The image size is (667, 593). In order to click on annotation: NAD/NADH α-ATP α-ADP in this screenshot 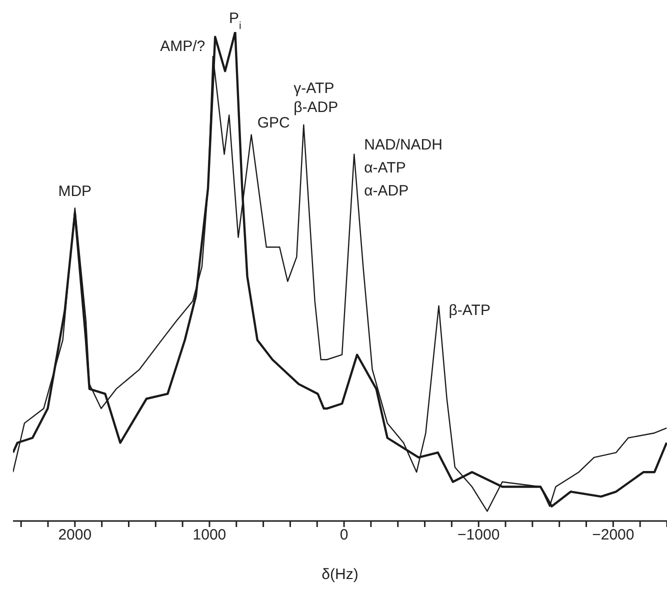, I will do `click(403, 168)`.